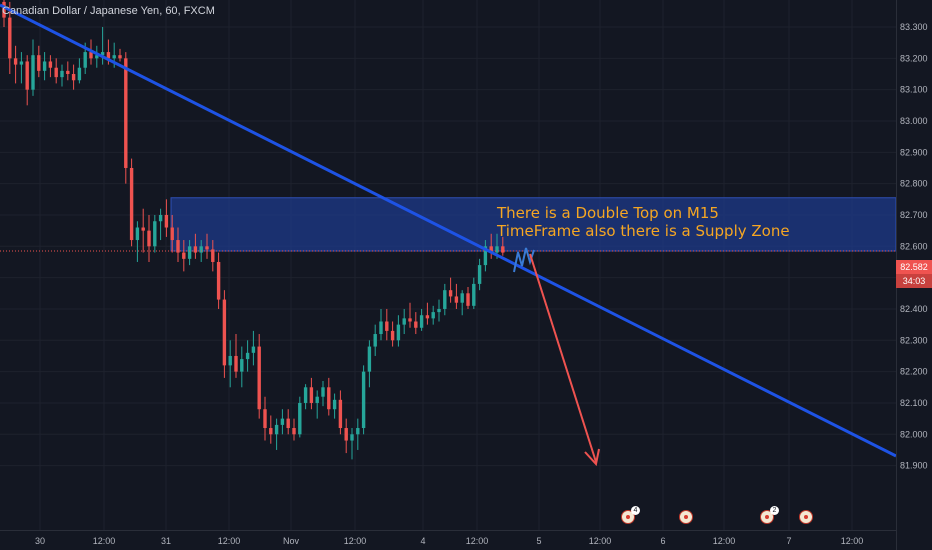 The height and width of the screenshot is (550, 932). I want to click on chart-header: Canadian Dollar / Japanese Yen, 60, FXCM, so click(108, 11).